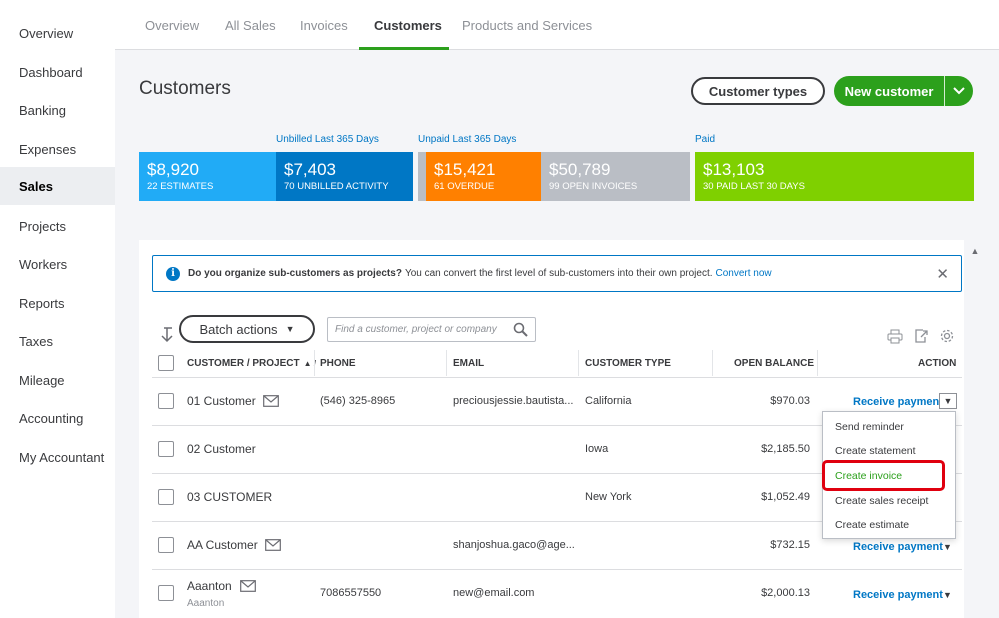 This screenshot has height=618, width=999. I want to click on customer-search-input, so click(431, 329).